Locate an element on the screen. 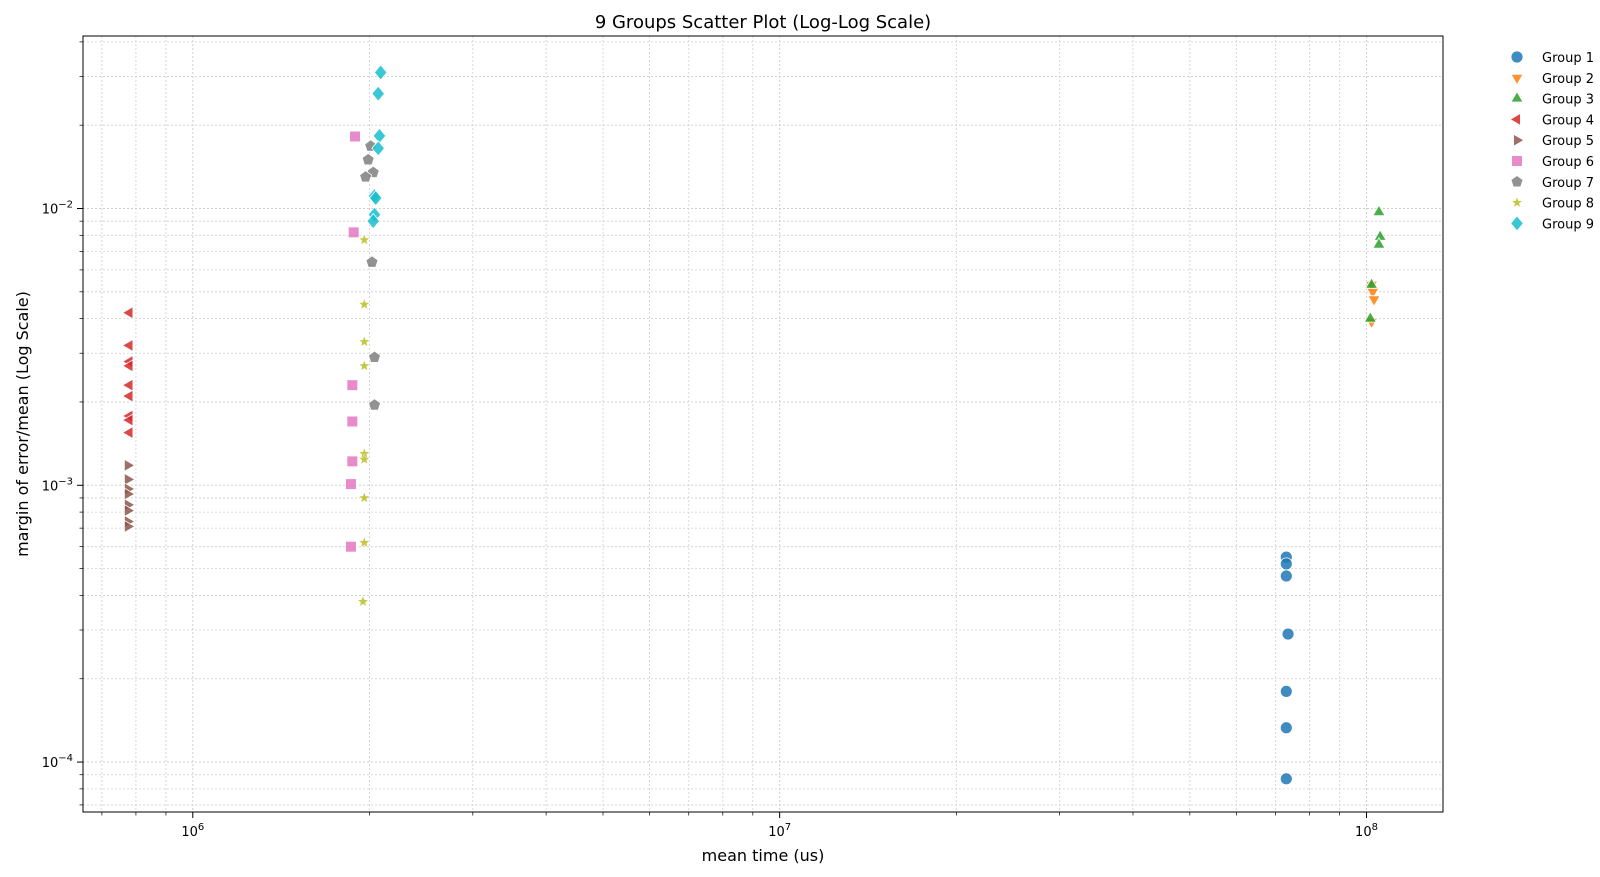  legend-item: Group 9 is located at coordinates (1552, 223).